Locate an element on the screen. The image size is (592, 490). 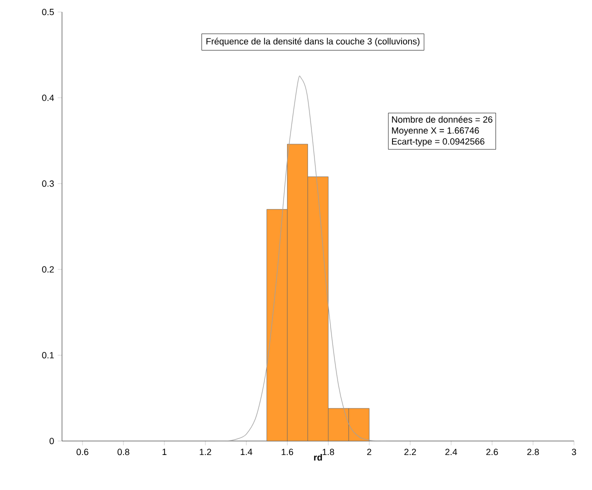
x-tick-label: 1.6 is located at coordinates (288, 452).